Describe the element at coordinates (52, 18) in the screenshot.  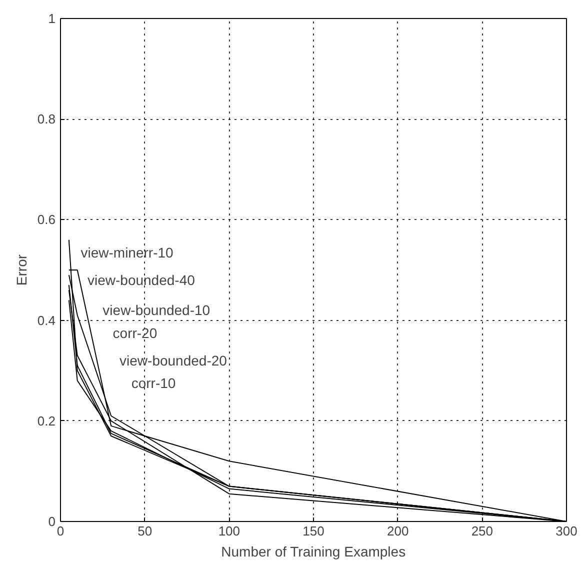
I see `y-tick-label: 1` at that location.